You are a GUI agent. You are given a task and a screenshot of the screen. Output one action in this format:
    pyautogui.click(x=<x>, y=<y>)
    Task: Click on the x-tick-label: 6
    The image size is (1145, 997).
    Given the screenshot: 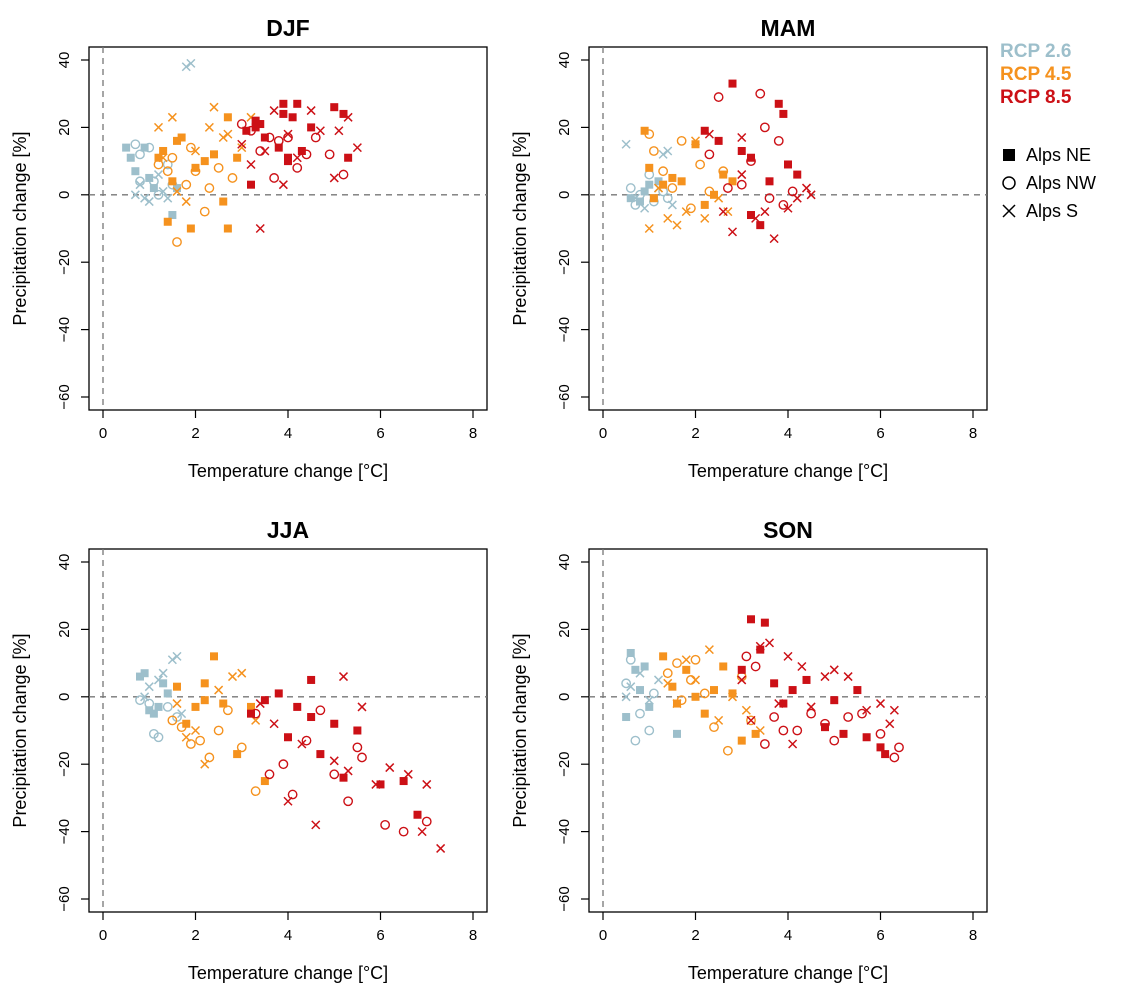 What is the action you would take?
    pyautogui.click(x=380, y=433)
    